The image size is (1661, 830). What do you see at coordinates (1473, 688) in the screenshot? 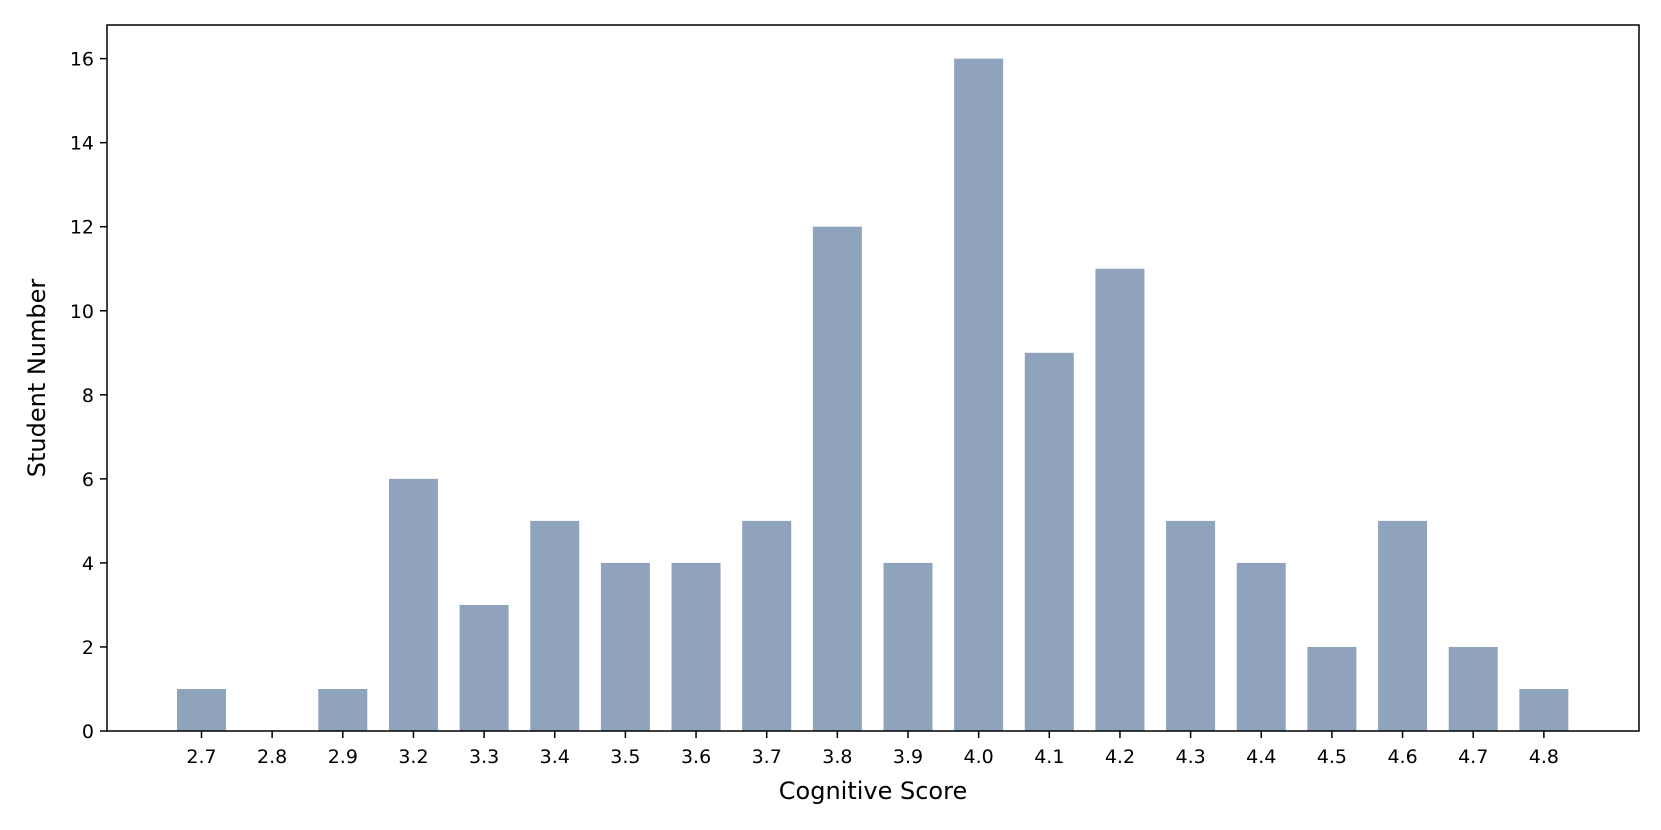
I see `bar-4.7` at bounding box center [1473, 688].